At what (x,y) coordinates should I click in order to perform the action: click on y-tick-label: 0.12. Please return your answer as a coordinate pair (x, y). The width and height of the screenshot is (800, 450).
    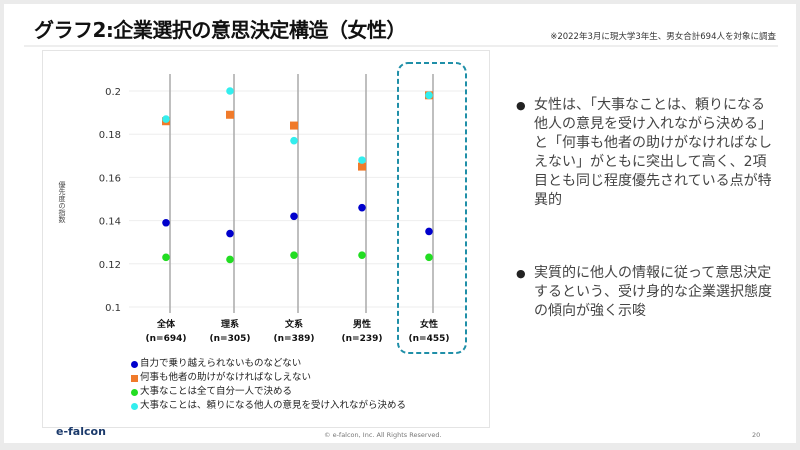
    Looking at the image, I should click on (110, 265).